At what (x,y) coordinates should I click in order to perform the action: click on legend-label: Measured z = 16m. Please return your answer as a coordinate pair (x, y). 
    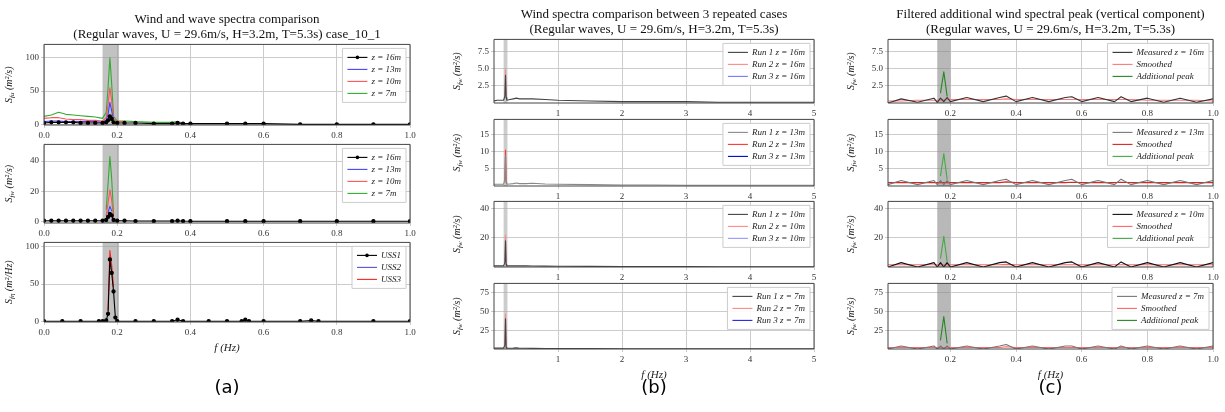
    Looking at the image, I should click on (1170, 51).